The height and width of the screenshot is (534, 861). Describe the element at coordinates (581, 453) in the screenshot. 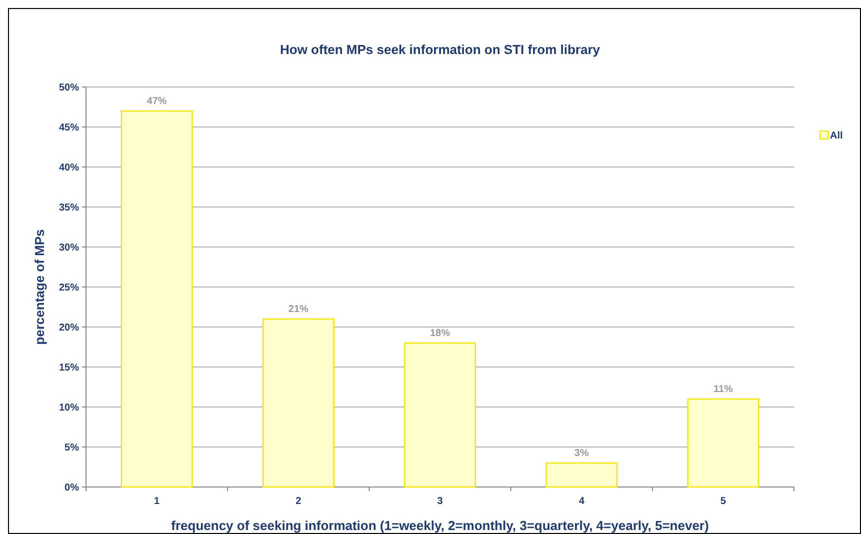

I see `data-label: 3%` at that location.